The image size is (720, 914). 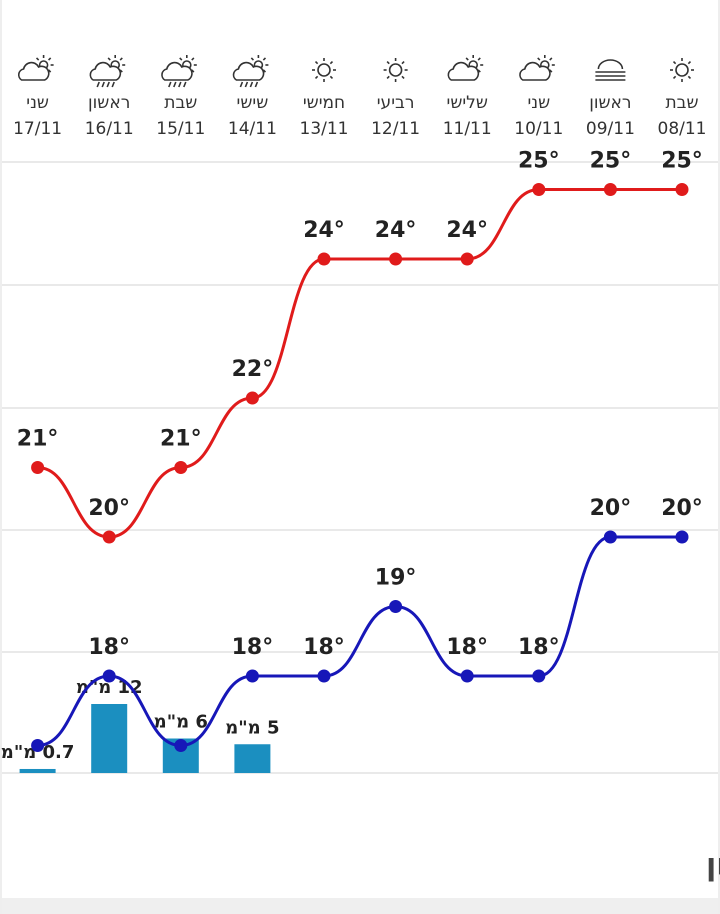 I want to click on dome, so click(x=610, y=64).